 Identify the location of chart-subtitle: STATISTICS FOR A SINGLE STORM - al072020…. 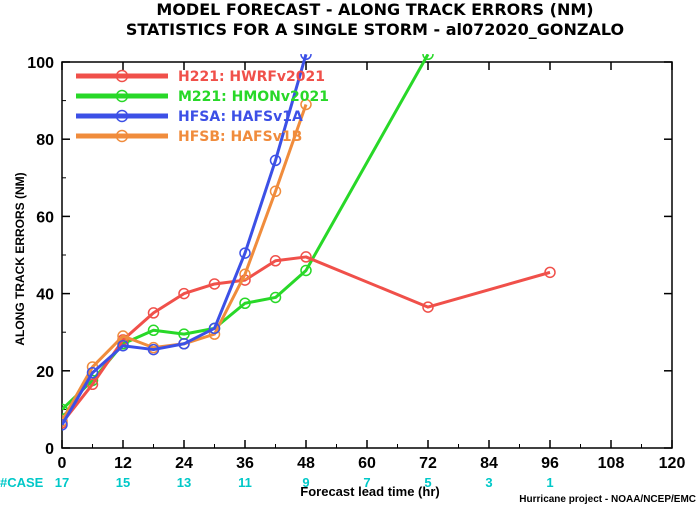
(375, 29).